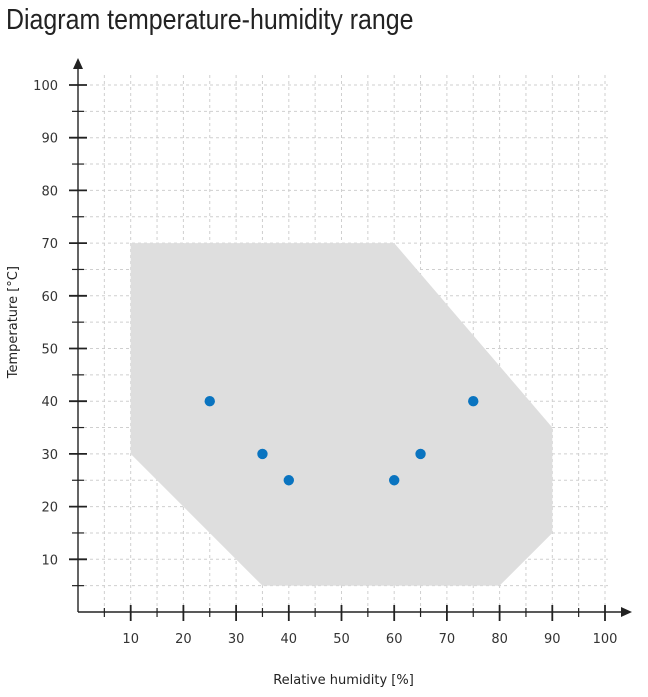 The width and height of the screenshot is (648, 697). What do you see at coordinates (626, 612) in the screenshot?
I see `x-axis-arrow` at bounding box center [626, 612].